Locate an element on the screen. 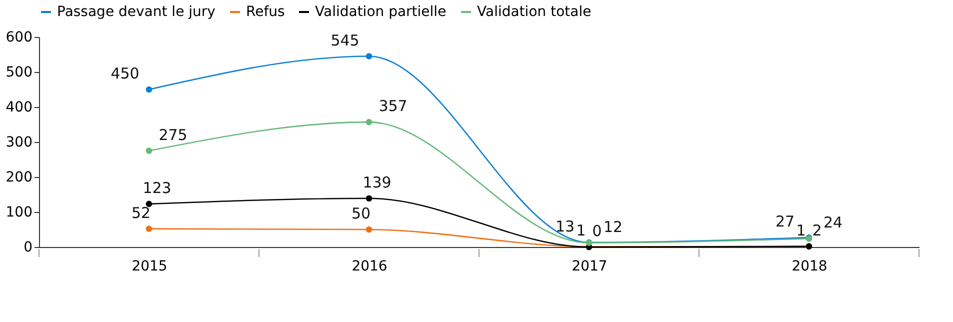 This screenshot has width=953, height=322. legend-label: Refus is located at coordinates (265, 12).